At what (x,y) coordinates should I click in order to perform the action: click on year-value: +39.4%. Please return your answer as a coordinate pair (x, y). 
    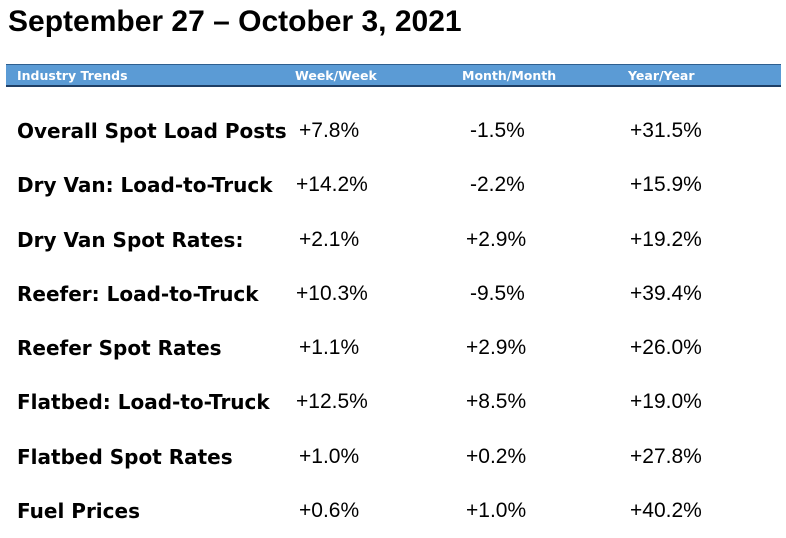
    Looking at the image, I should click on (666, 293).